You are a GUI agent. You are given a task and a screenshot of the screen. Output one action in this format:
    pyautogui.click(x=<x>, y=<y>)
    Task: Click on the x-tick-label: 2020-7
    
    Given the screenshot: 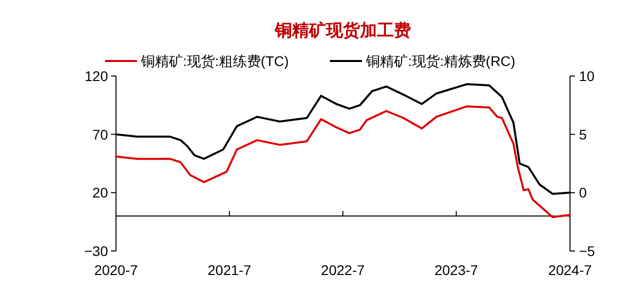 What is the action you would take?
    pyautogui.click(x=116, y=270)
    